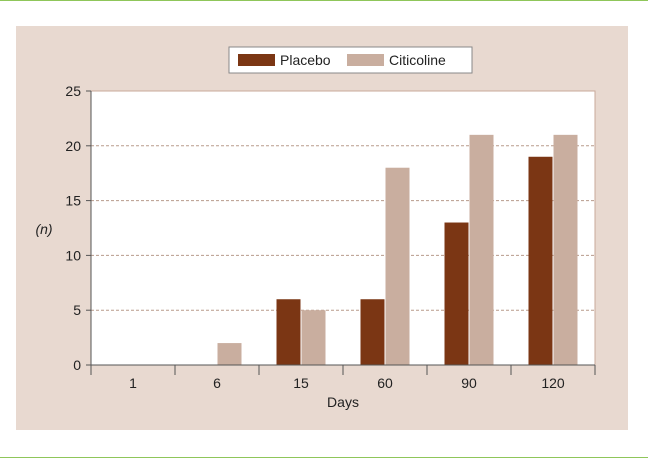 The height and width of the screenshot is (459, 648). Describe the element at coordinates (73, 91) in the screenshot. I see `y-tick-label: 25` at that location.